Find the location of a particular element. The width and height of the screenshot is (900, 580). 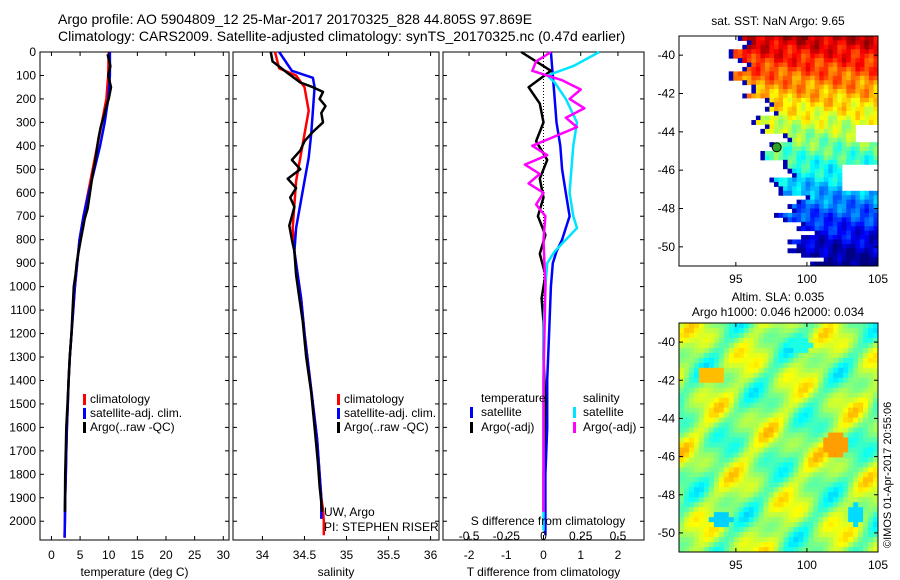

x-tick-label: 34.5 is located at coordinates (305, 555).